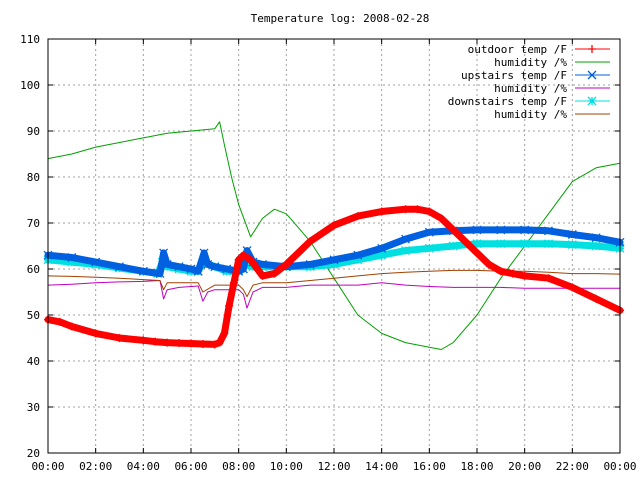 The image size is (640, 480). What do you see at coordinates (30, 85) in the screenshot?
I see `y-tick-label: 100` at bounding box center [30, 85].